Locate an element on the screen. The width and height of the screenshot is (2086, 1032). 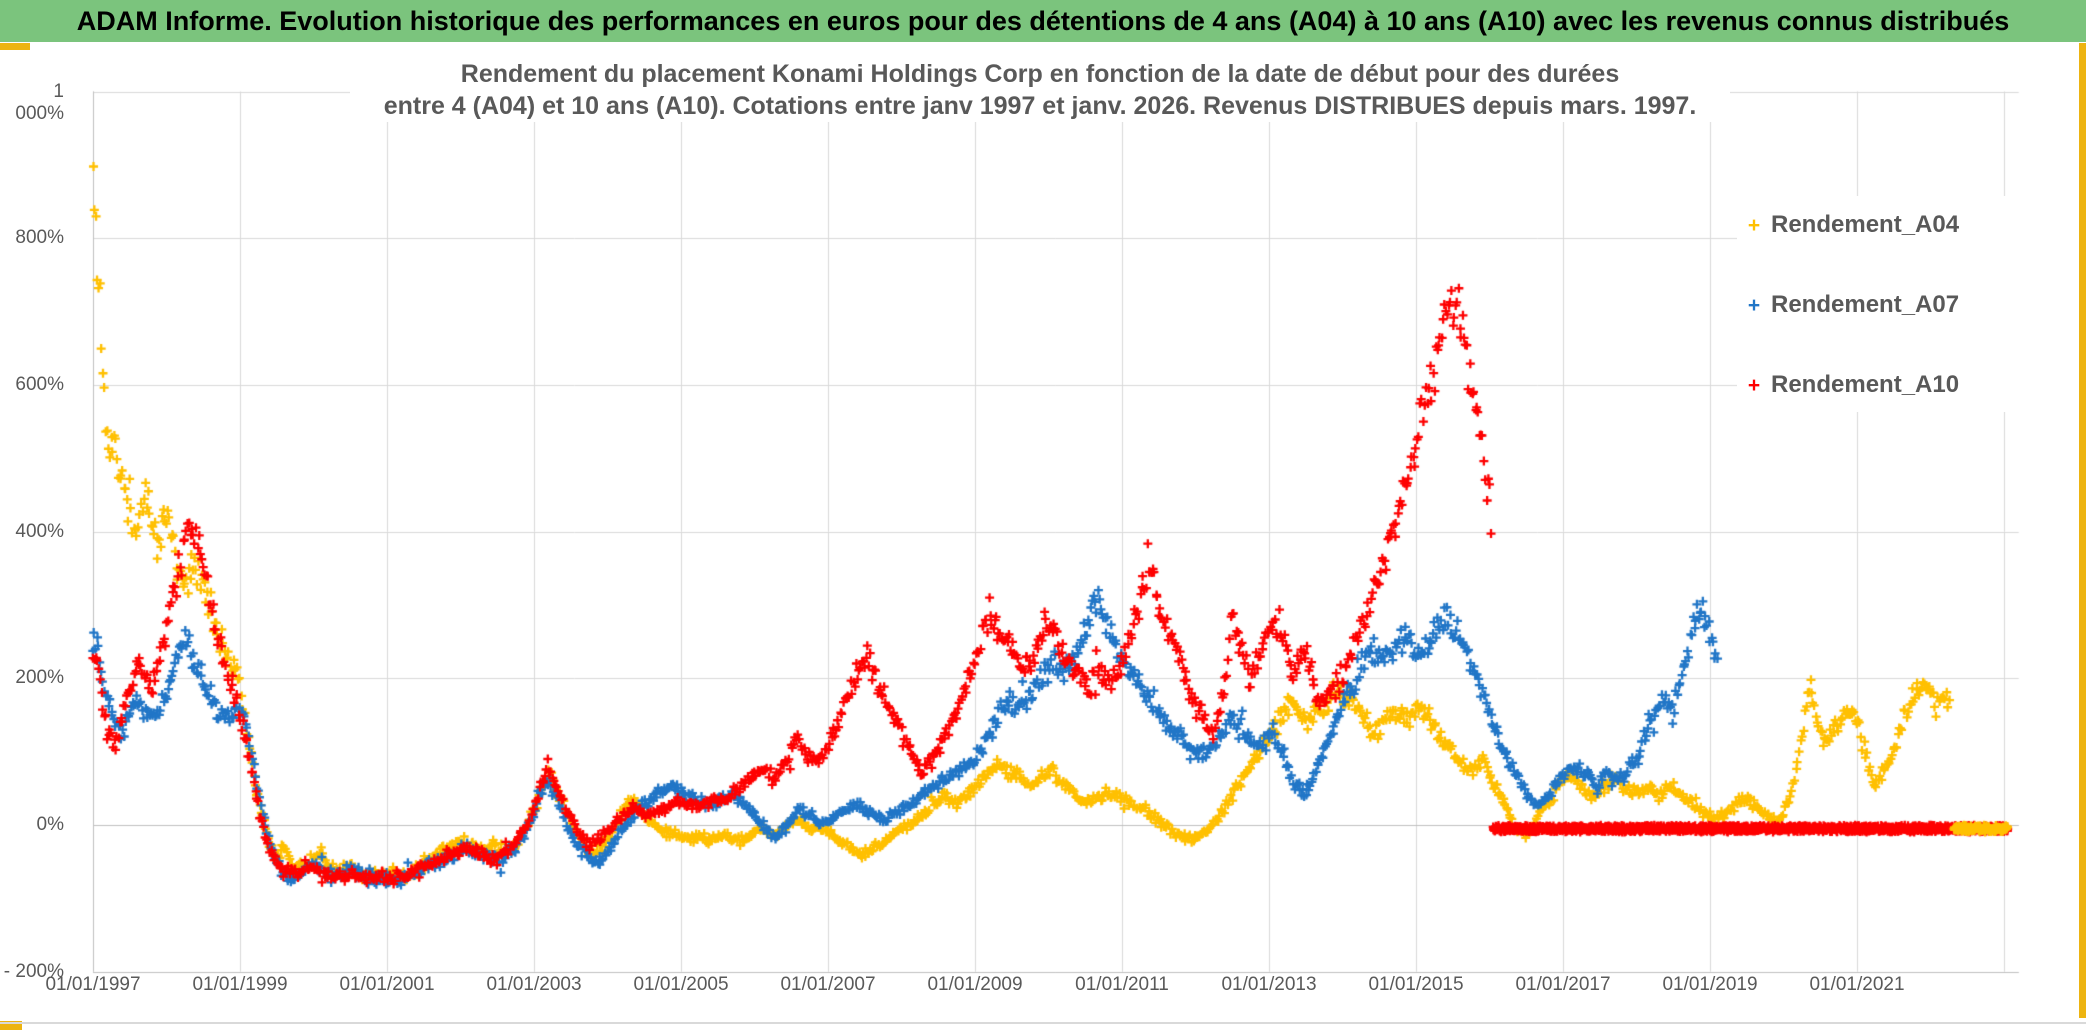
y-tick-label: 200% is located at coordinates (39, 678).